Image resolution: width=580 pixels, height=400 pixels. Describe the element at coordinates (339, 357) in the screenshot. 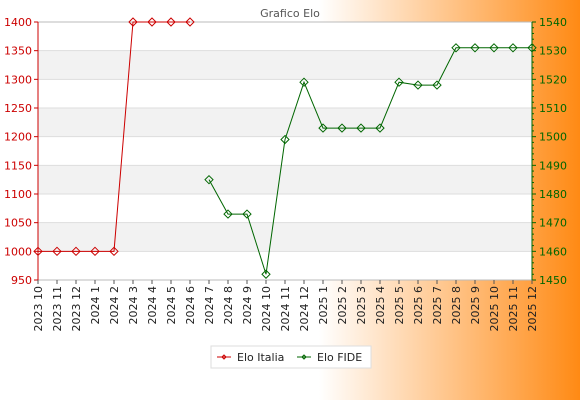

I see `legend-label: Elo FIDE` at that location.